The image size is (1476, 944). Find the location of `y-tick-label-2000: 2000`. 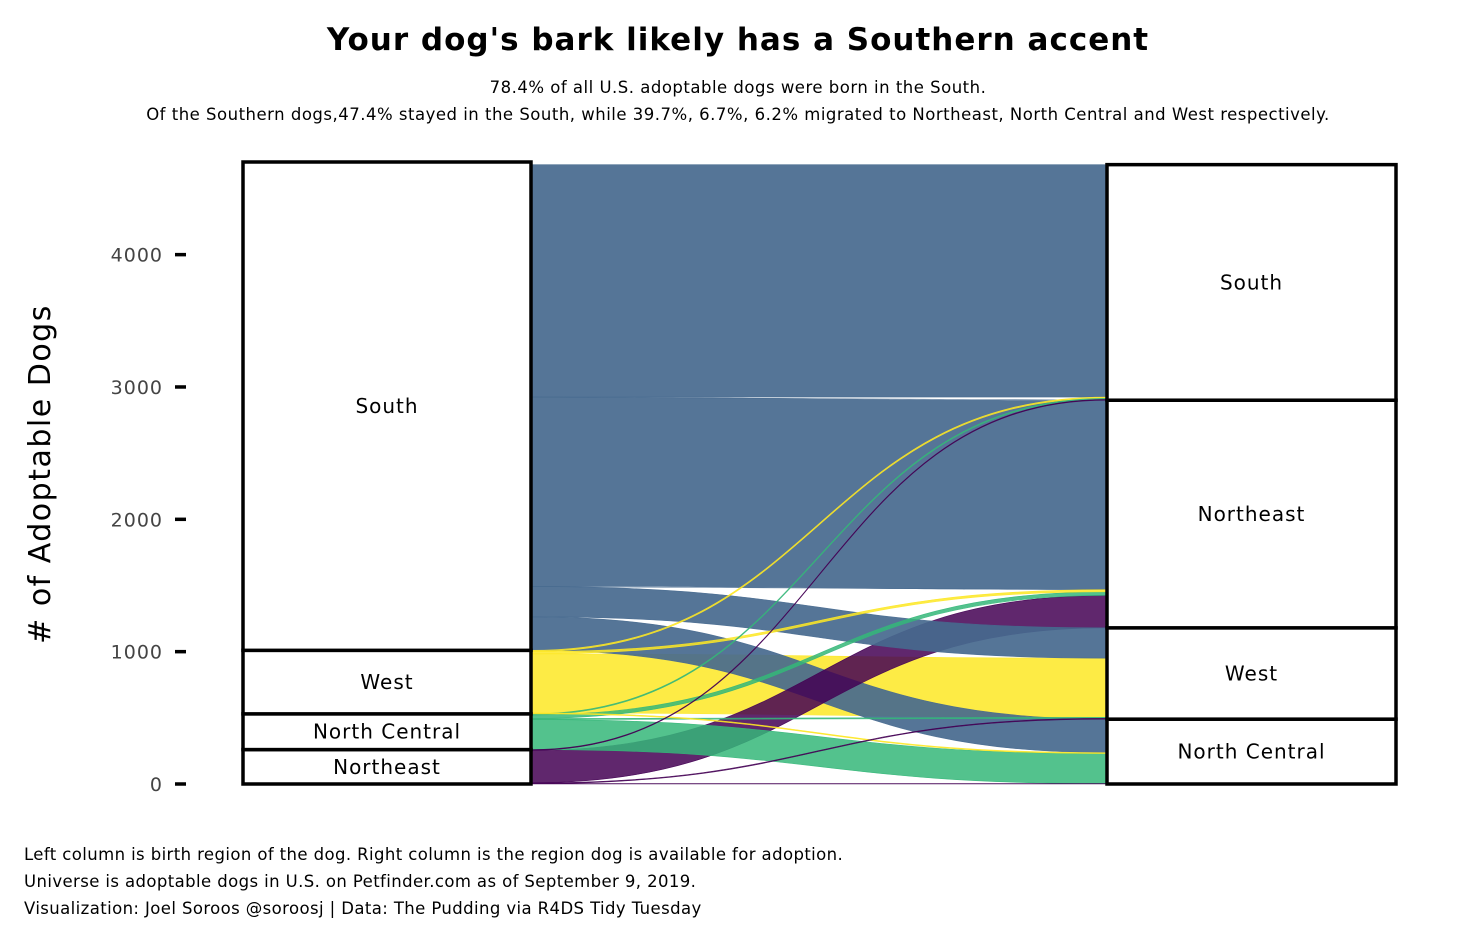

y-tick-label-2000: 2000 is located at coordinates (137, 520).